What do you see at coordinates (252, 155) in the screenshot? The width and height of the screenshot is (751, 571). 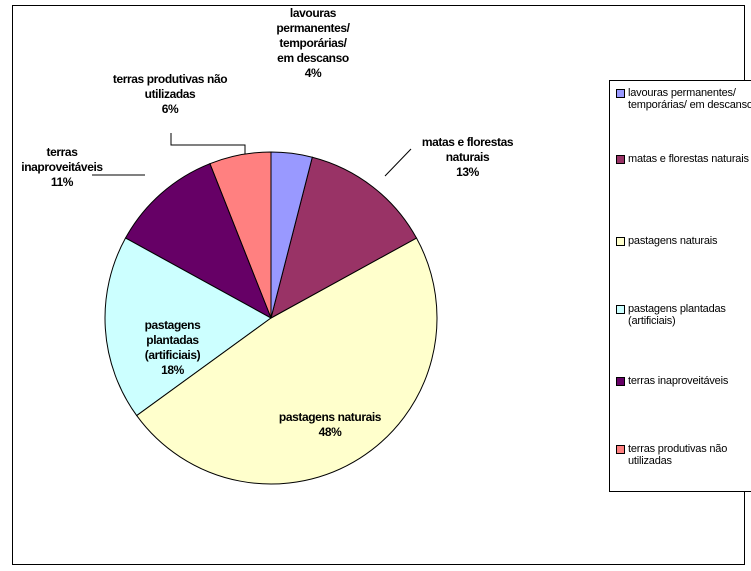 I see `leader-lines` at bounding box center [252, 155].